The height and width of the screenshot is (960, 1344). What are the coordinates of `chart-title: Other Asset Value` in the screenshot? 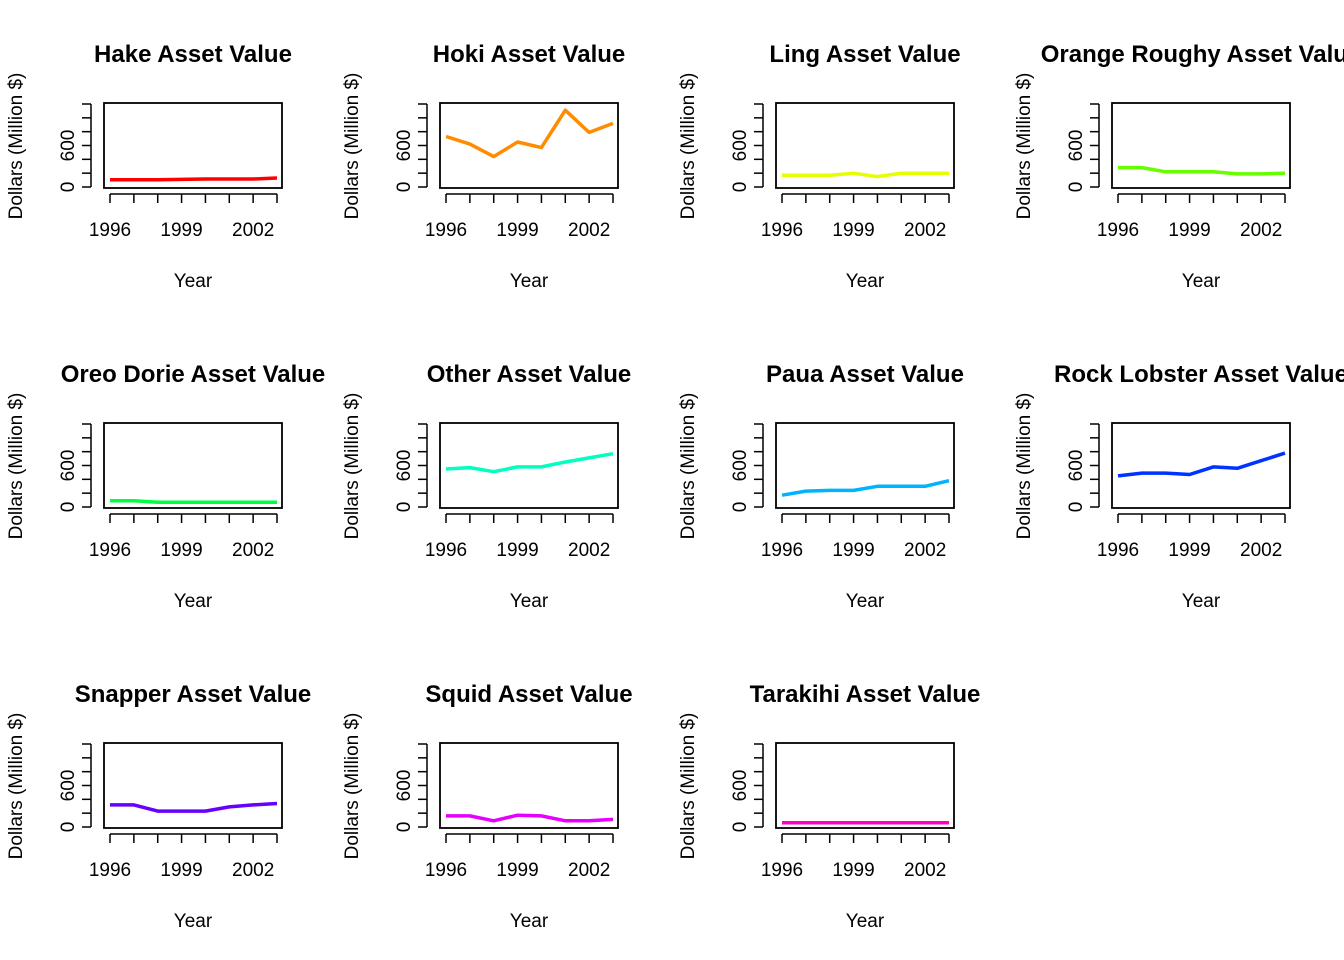 It's located at (529, 374).